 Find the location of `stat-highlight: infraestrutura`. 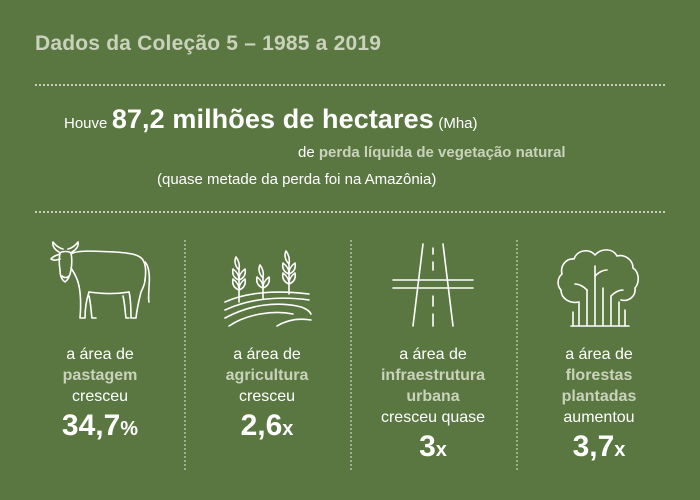

stat-highlight: infraestrutura is located at coordinates (433, 375).